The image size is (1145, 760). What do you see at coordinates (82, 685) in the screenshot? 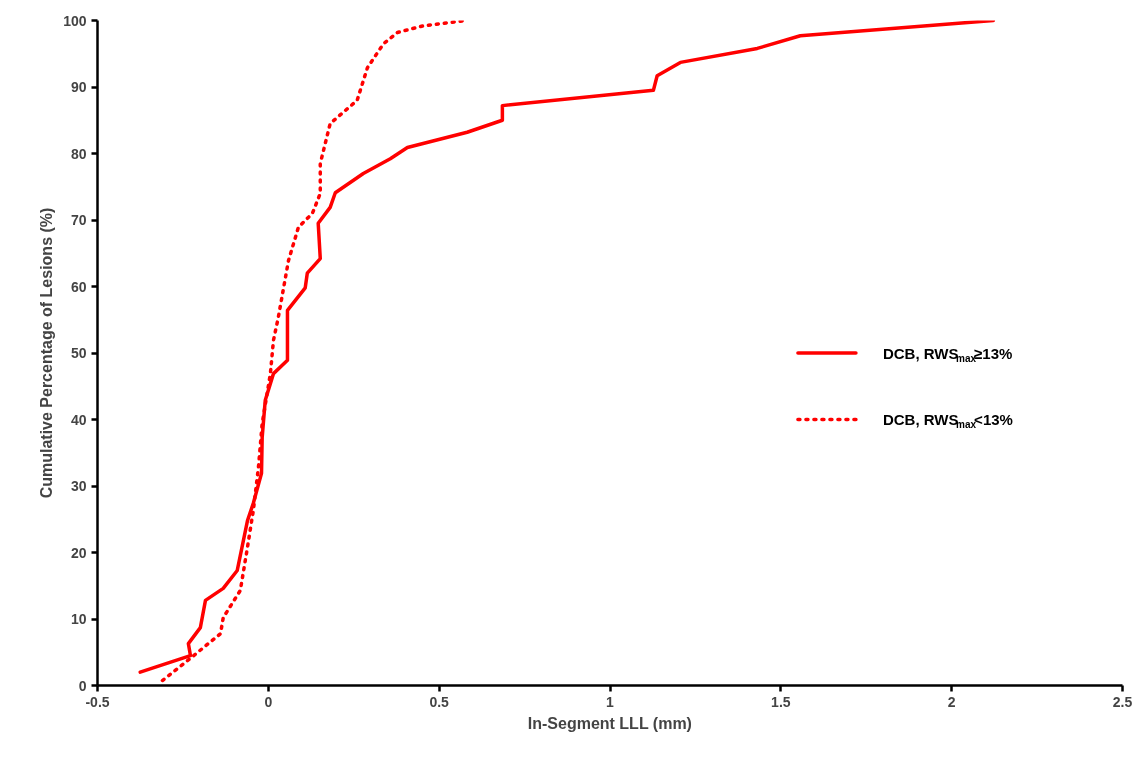
I see `y-tick-label: 0` at bounding box center [82, 685].